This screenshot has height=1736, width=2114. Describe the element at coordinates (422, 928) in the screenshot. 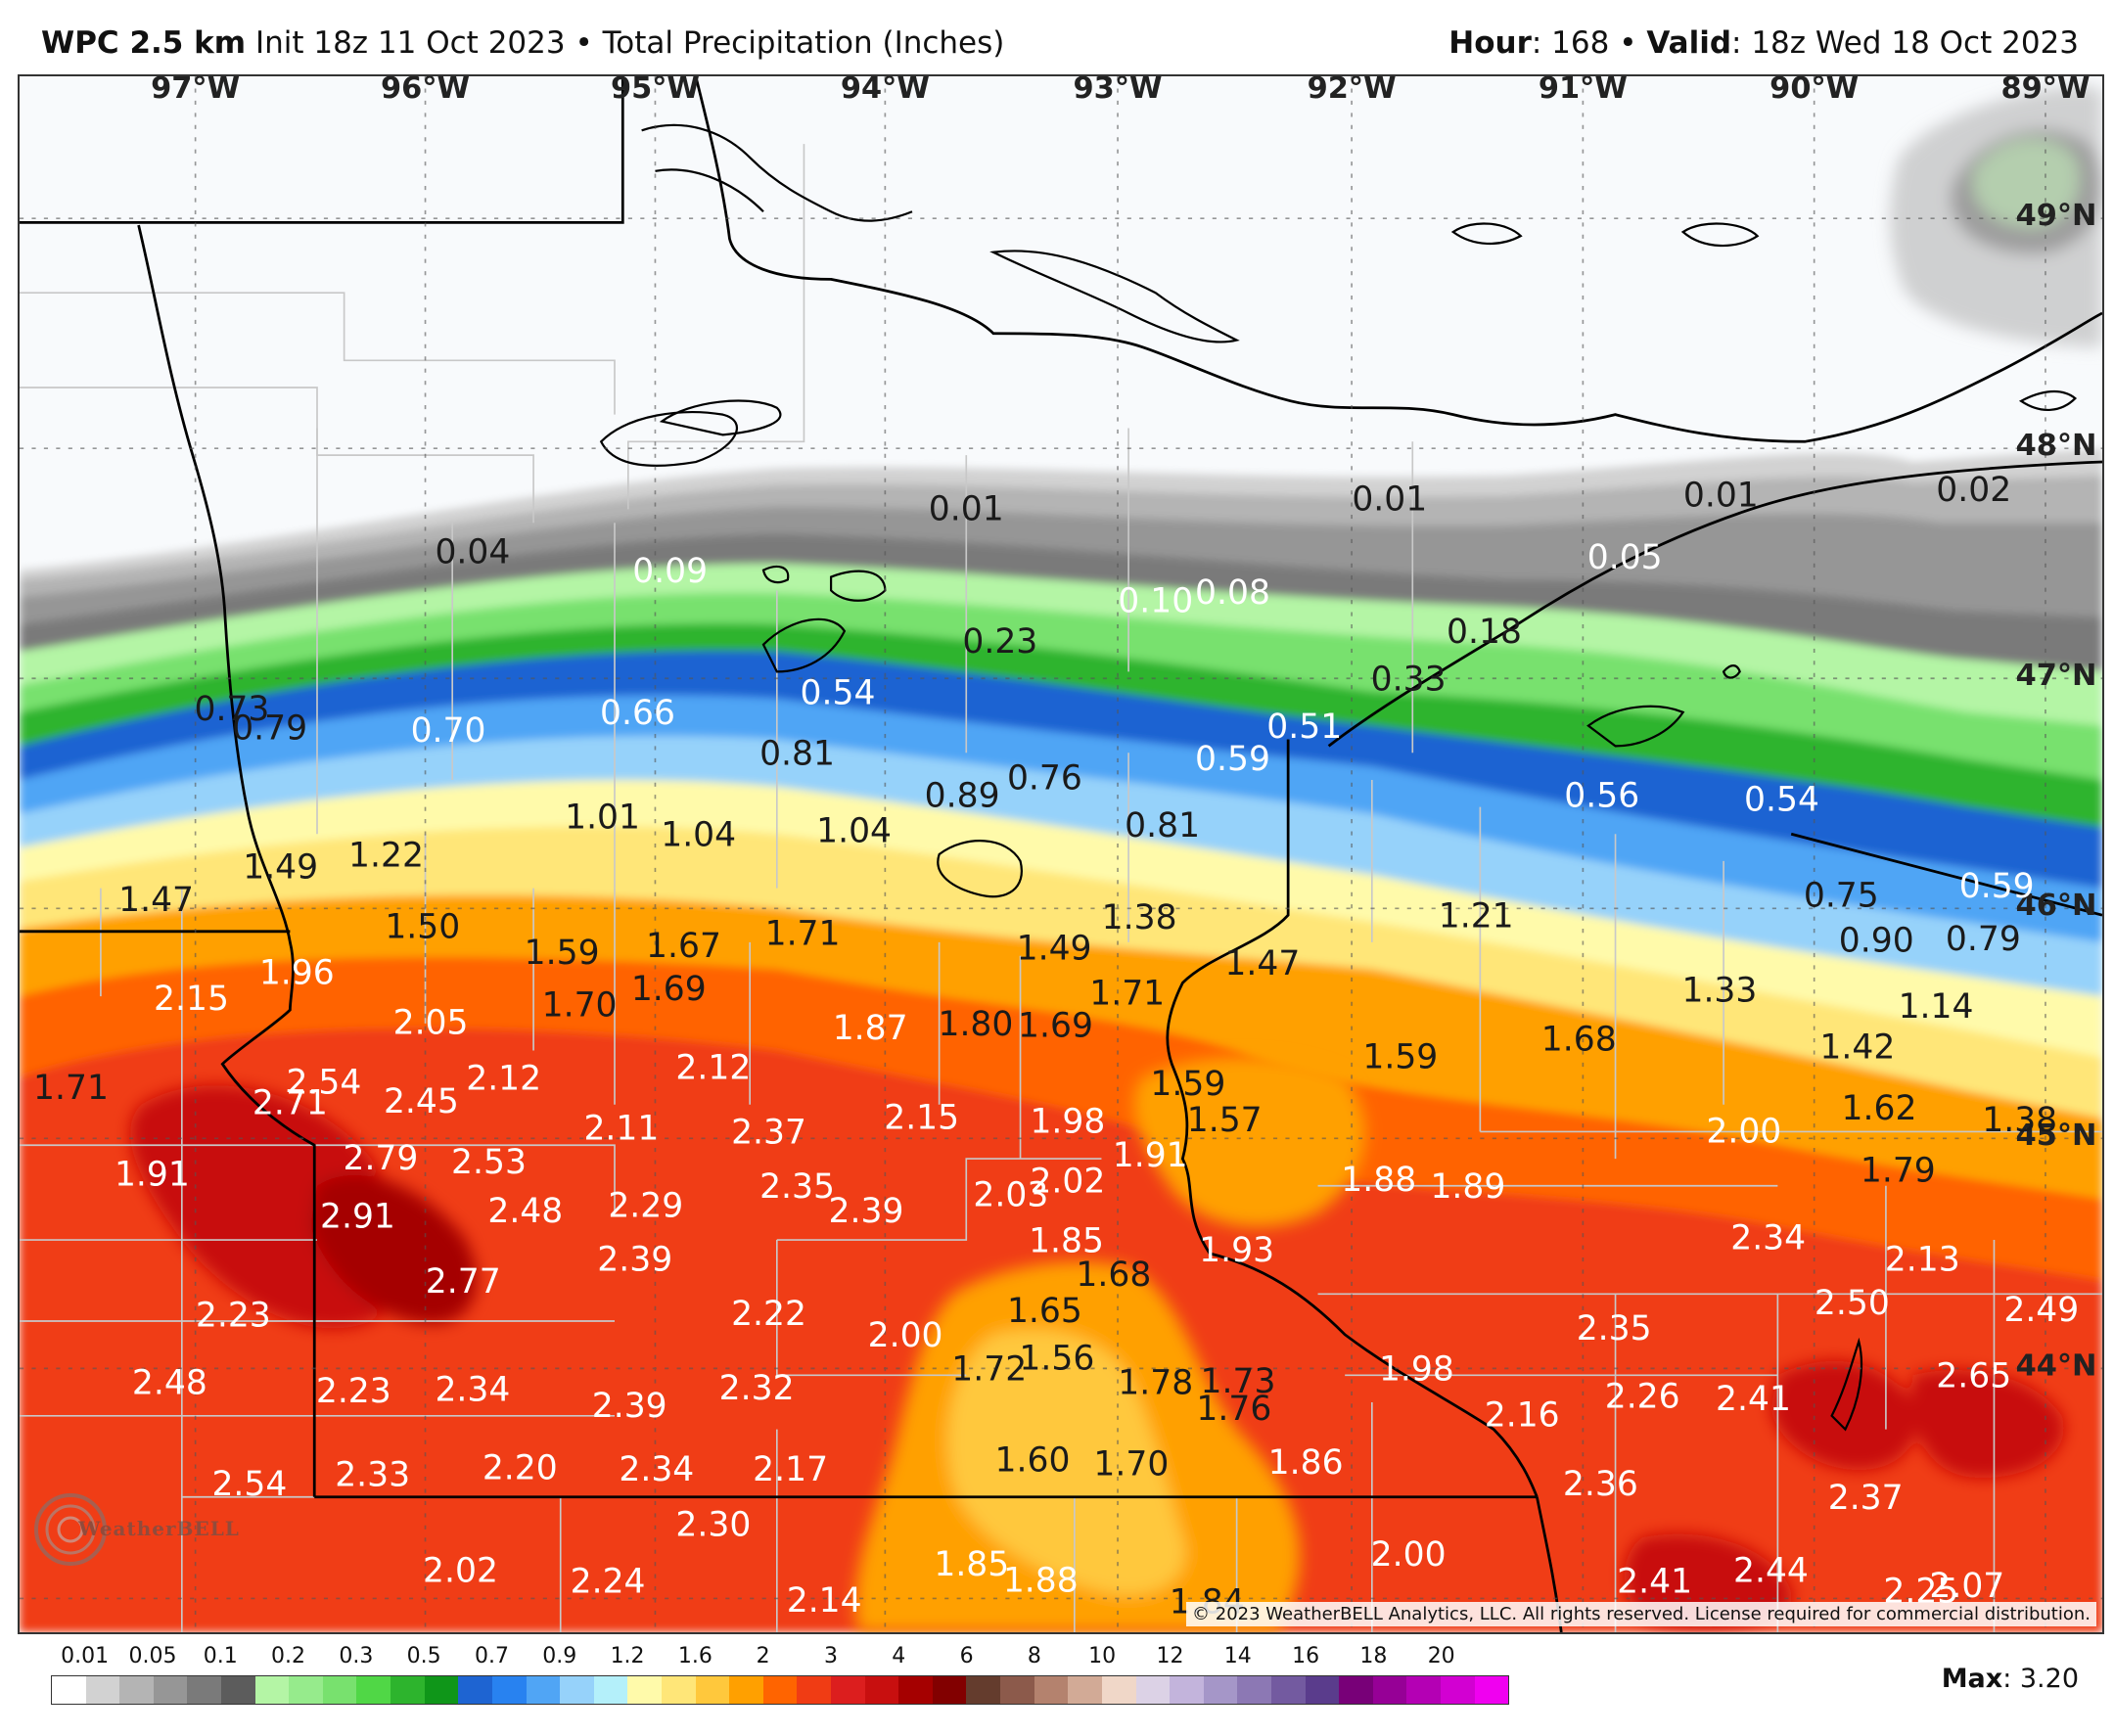

I see `precip-value-label: 1.50` at that location.